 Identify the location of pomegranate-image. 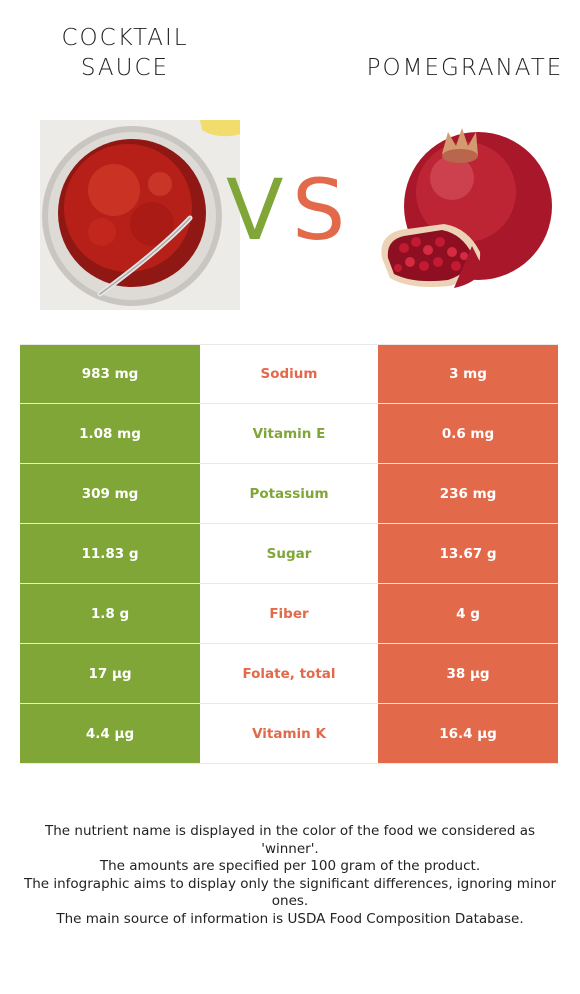
(466, 208).